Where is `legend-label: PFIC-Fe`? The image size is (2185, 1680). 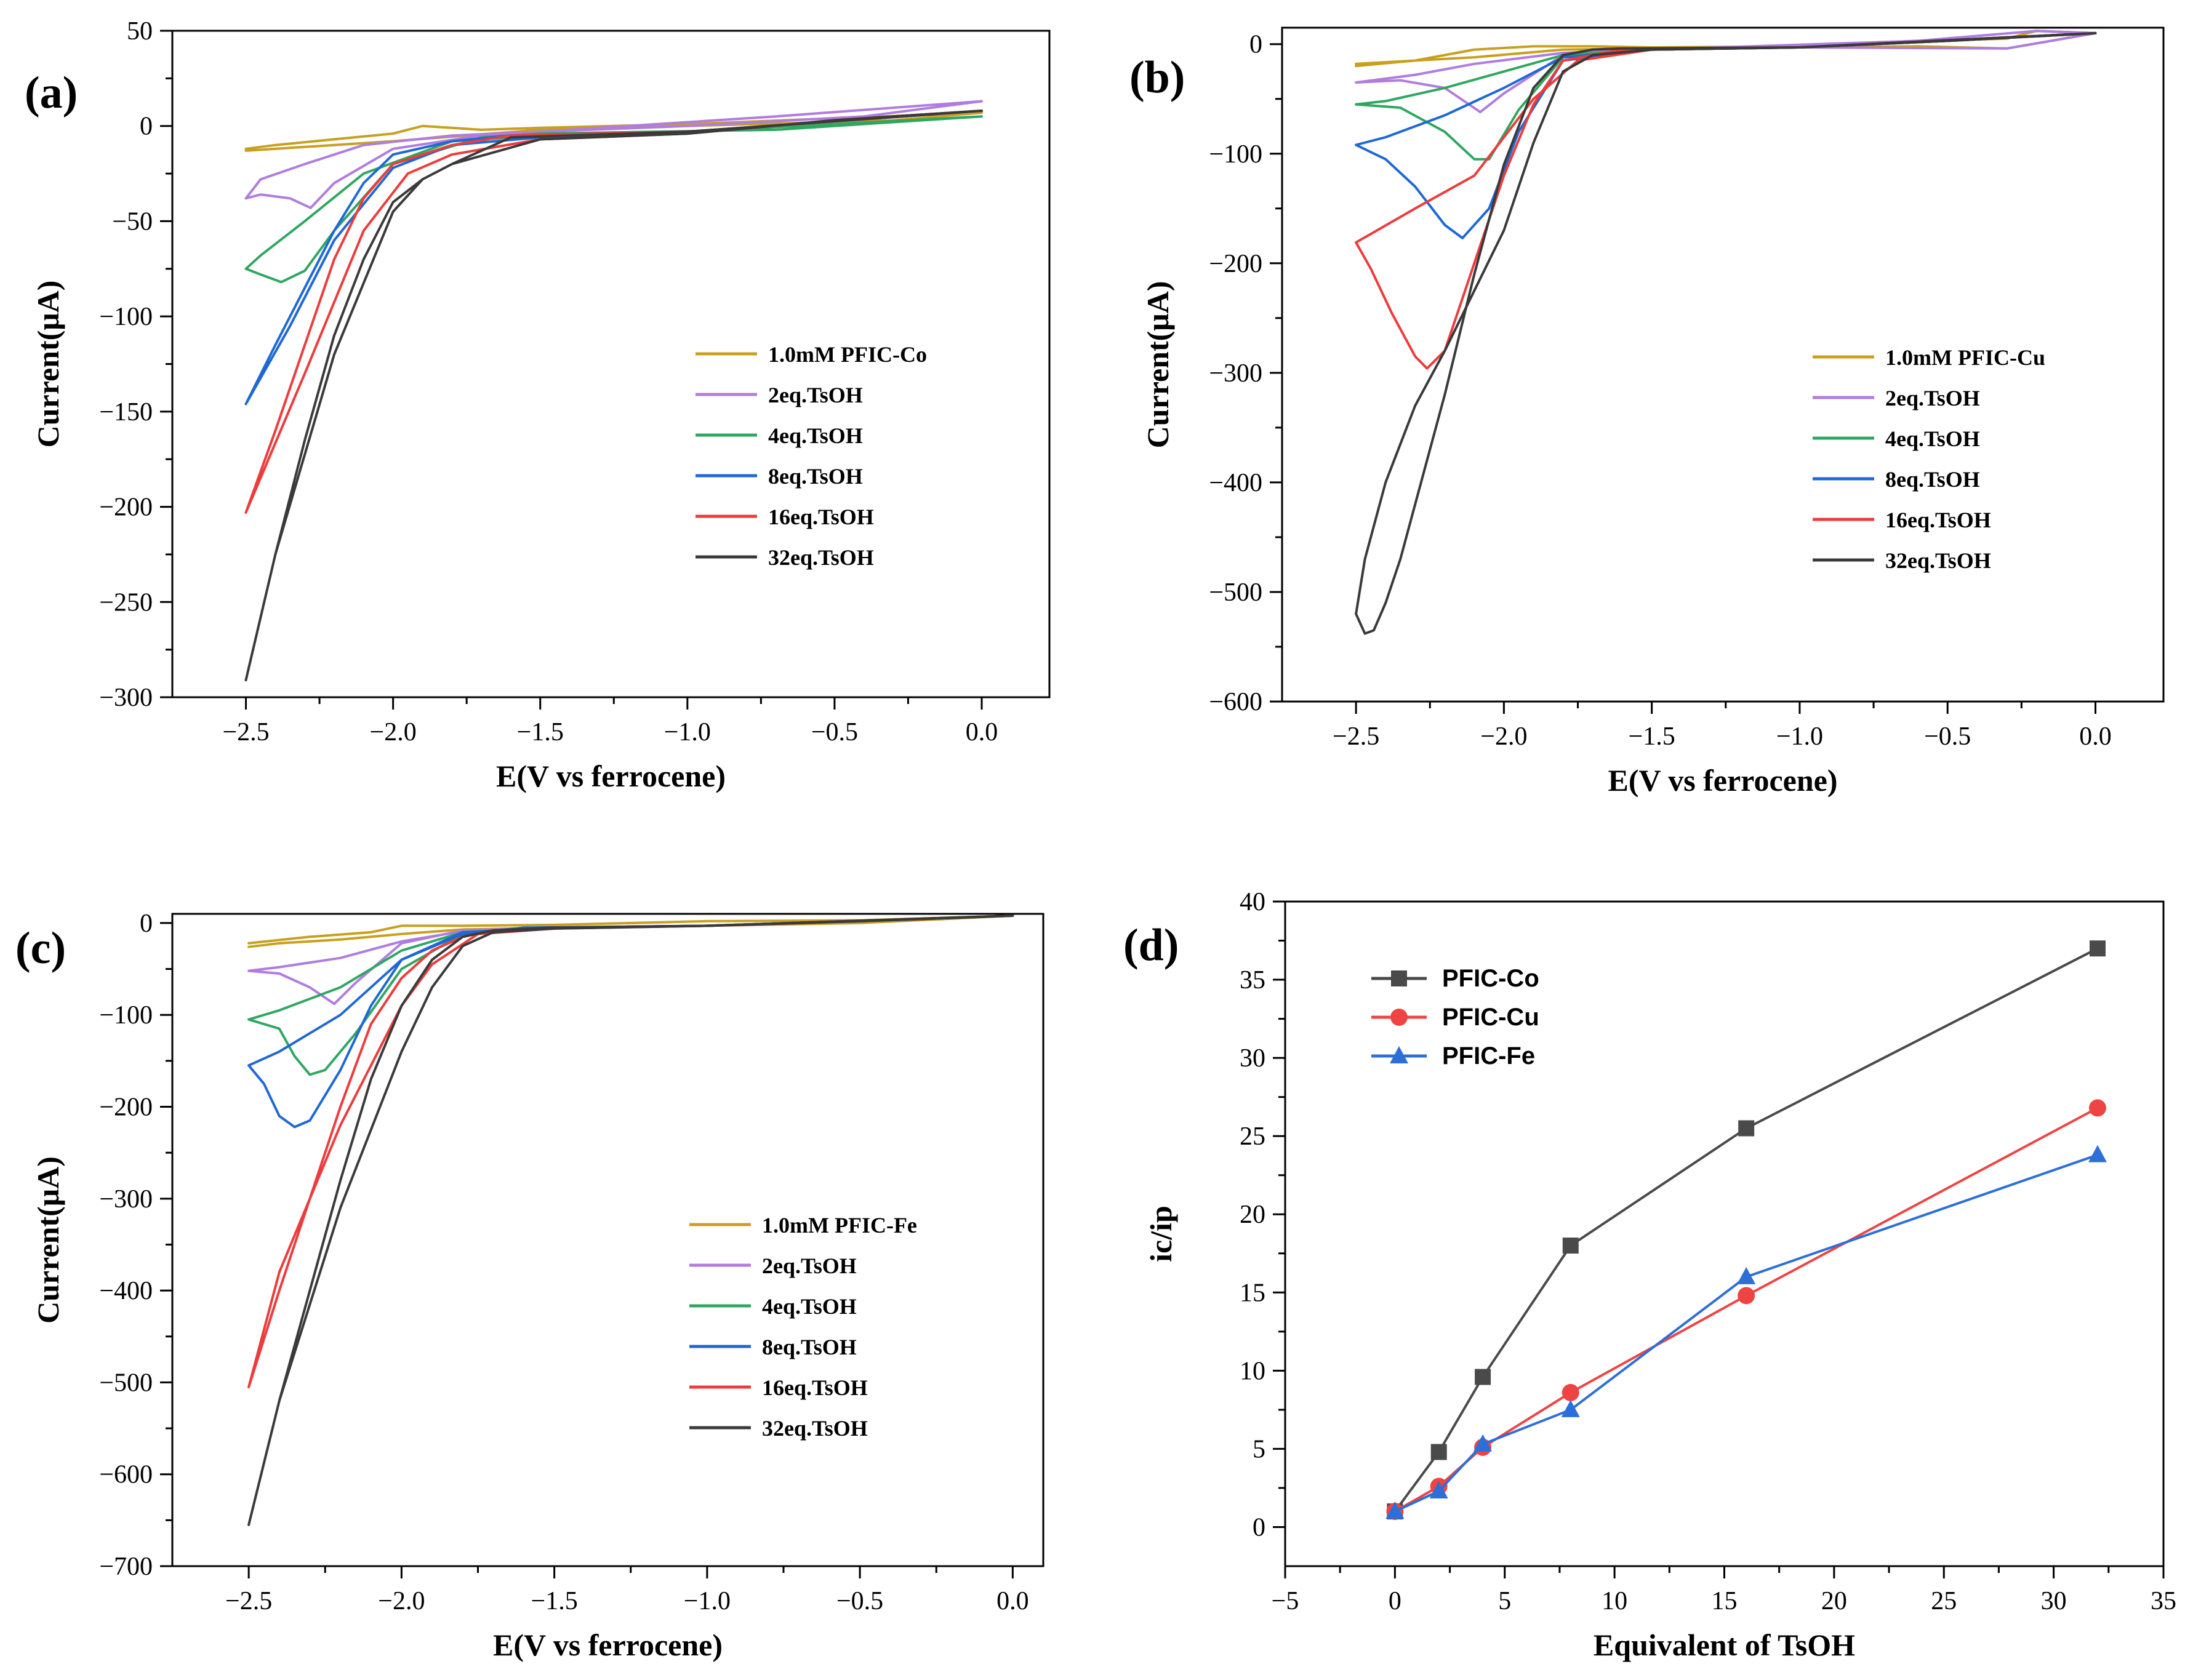
legend-label: PFIC-Fe is located at coordinates (1488, 1056).